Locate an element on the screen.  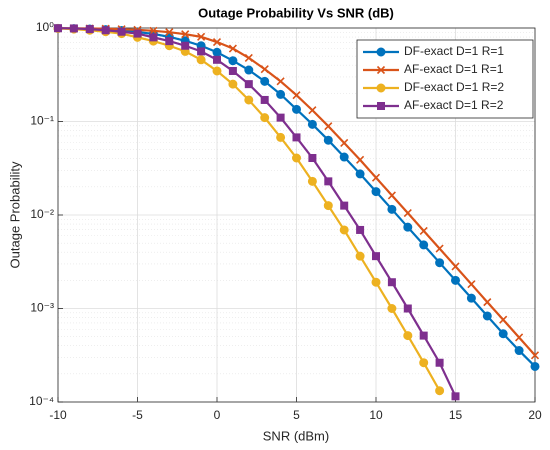
x-tick-label: 20 is located at coordinates (535, 415).